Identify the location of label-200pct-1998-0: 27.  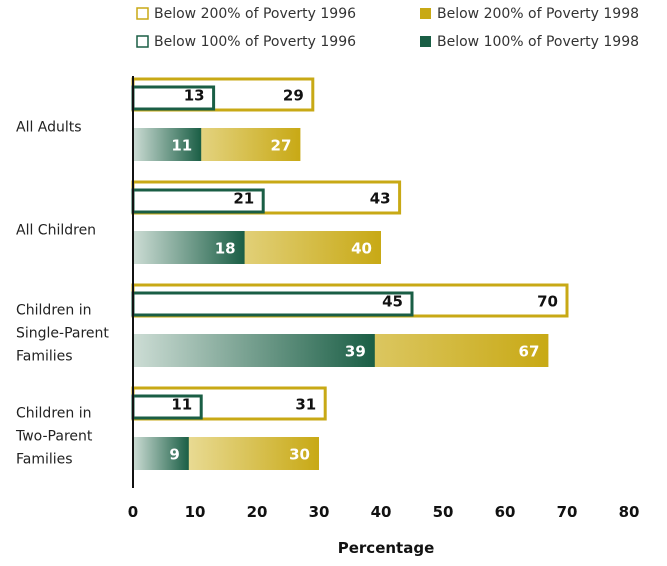
(281, 146).